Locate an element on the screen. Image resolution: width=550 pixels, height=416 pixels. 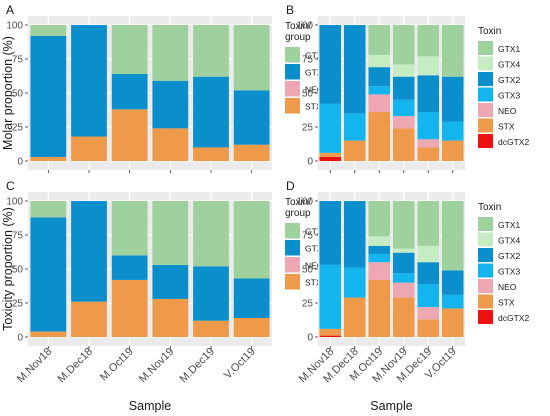
legend-title: Toxin/ is located at coordinates (298, 26).